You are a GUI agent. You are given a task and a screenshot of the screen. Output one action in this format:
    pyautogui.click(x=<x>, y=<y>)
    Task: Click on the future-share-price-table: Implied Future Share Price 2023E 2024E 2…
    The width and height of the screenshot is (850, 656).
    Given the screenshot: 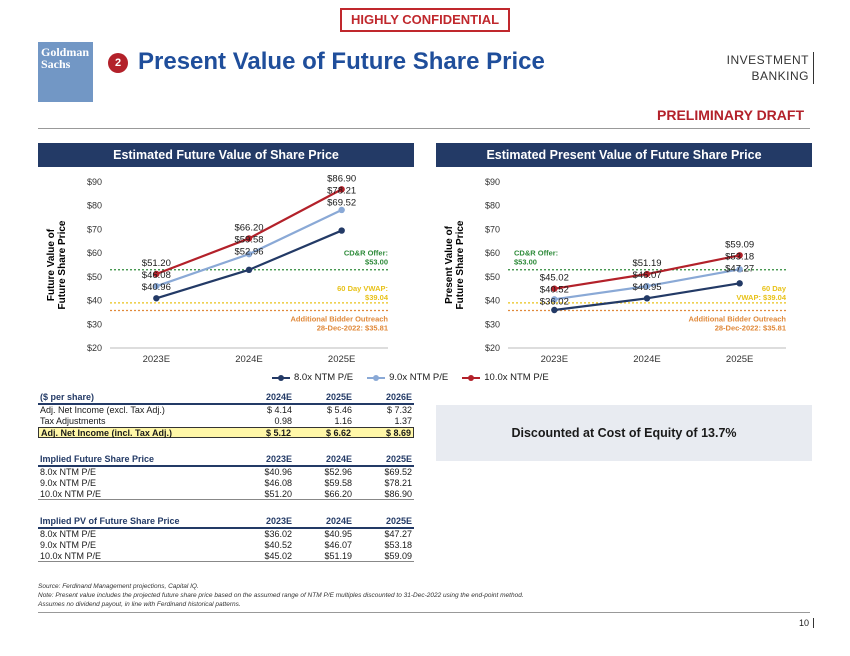 What is the action you would take?
    pyautogui.click(x=226, y=477)
    